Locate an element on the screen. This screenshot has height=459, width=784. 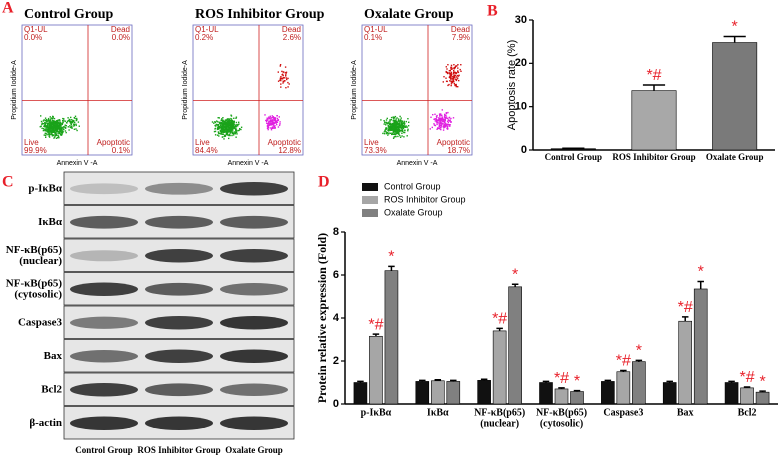
flow-frame is located at coordinates (77, 90).